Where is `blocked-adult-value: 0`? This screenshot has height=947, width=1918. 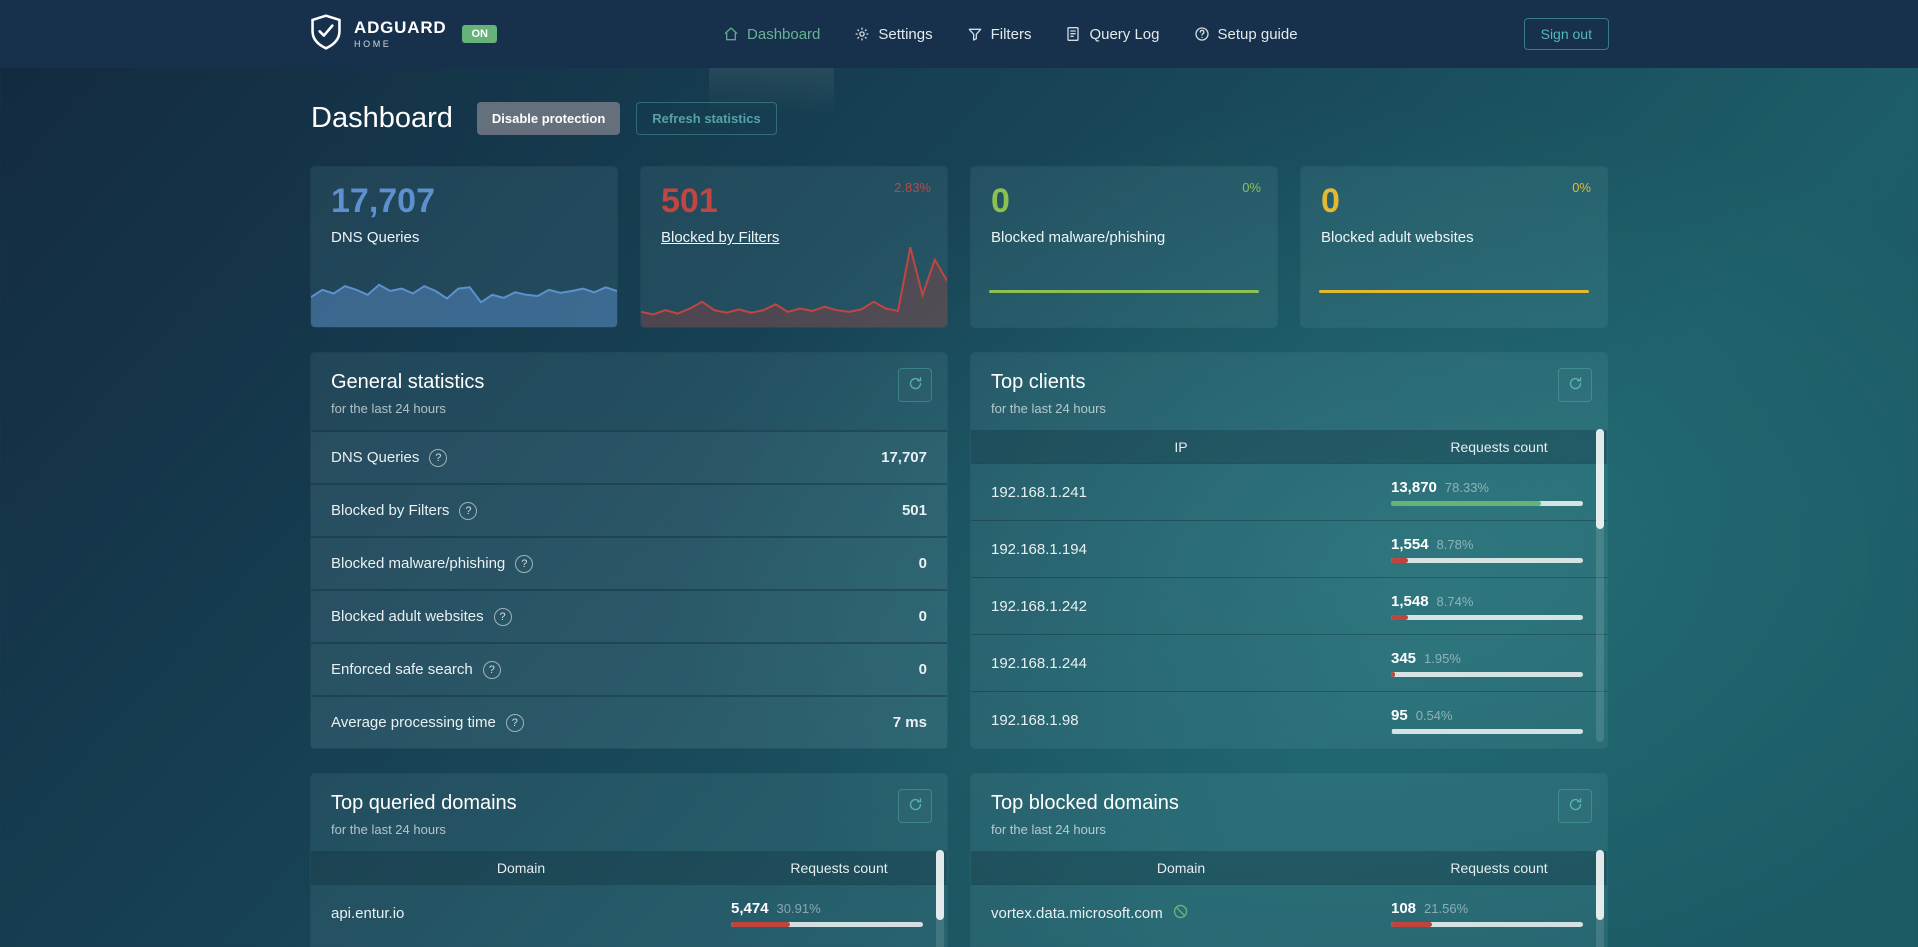 blocked-adult-value: 0 is located at coordinates (1330, 201).